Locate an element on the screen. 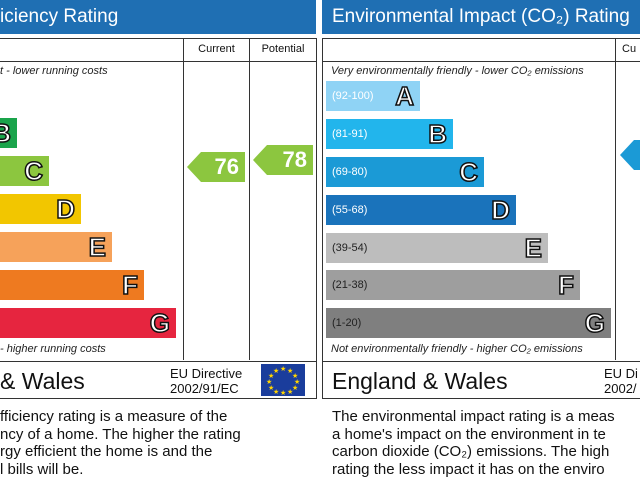 The height and width of the screenshot is (480, 640). env-band-a: (92-100) A is located at coordinates (373, 96).